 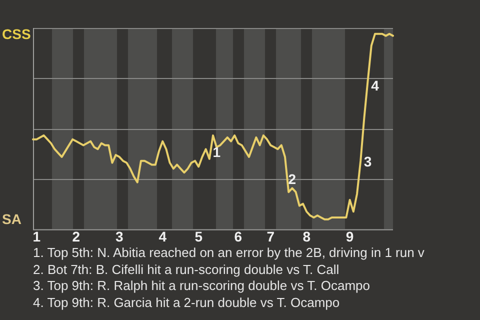 I want to click on x-tick-label: 2, so click(x=76, y=236).